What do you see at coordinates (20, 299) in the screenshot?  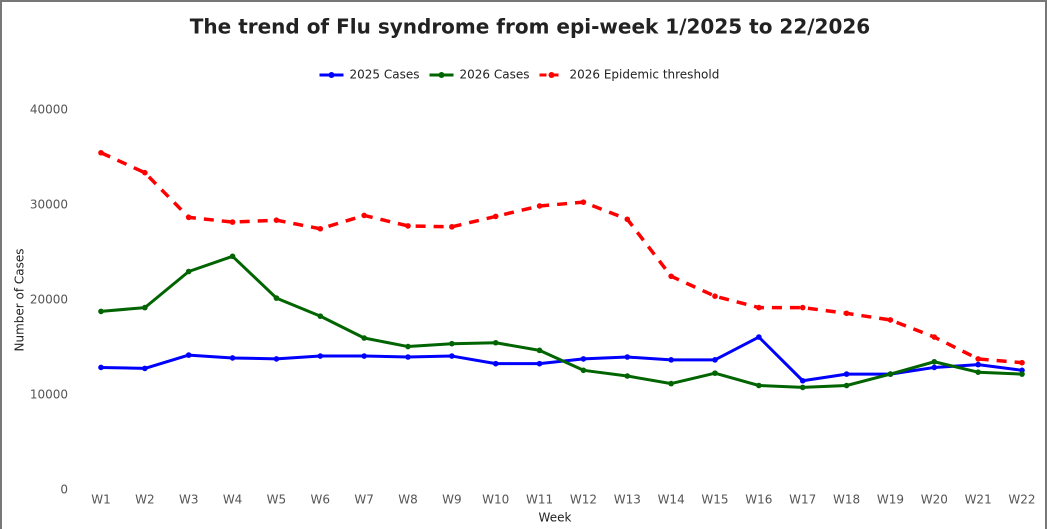 I see `y-axis-label: Number of Cases` at bounding box center [20, 299].